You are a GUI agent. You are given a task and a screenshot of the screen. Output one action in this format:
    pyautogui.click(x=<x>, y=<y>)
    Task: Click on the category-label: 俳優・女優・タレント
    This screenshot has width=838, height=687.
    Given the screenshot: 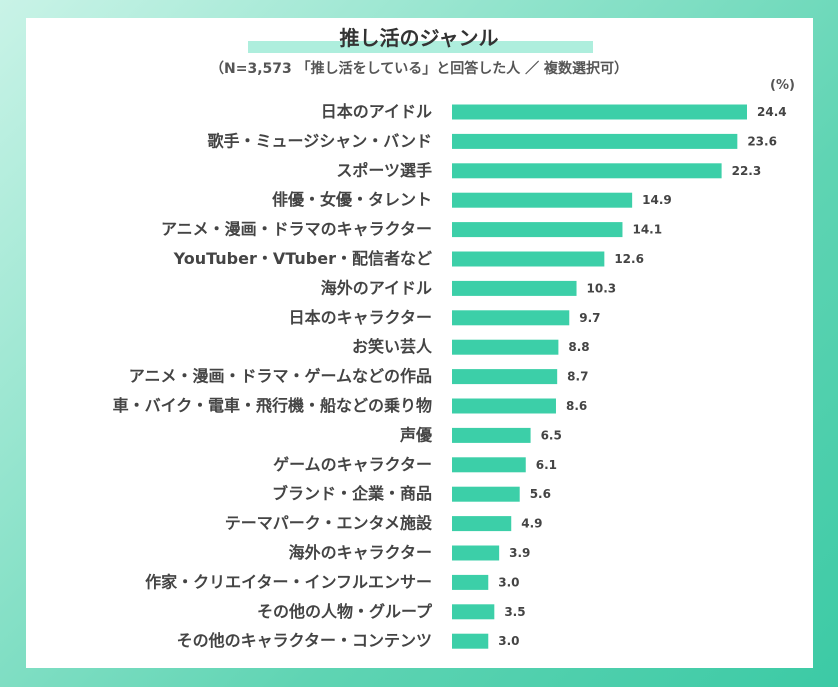 What is the action you would take?
    pyautogui.click(x=352, y=199)
    